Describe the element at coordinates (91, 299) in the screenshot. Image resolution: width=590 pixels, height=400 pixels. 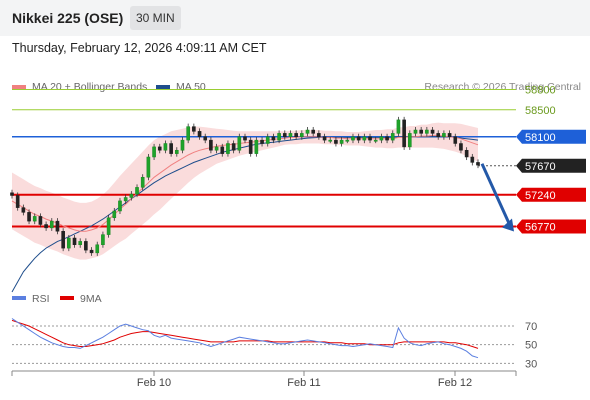
I see `rsi-legend-label-1: 9MA` at that location.